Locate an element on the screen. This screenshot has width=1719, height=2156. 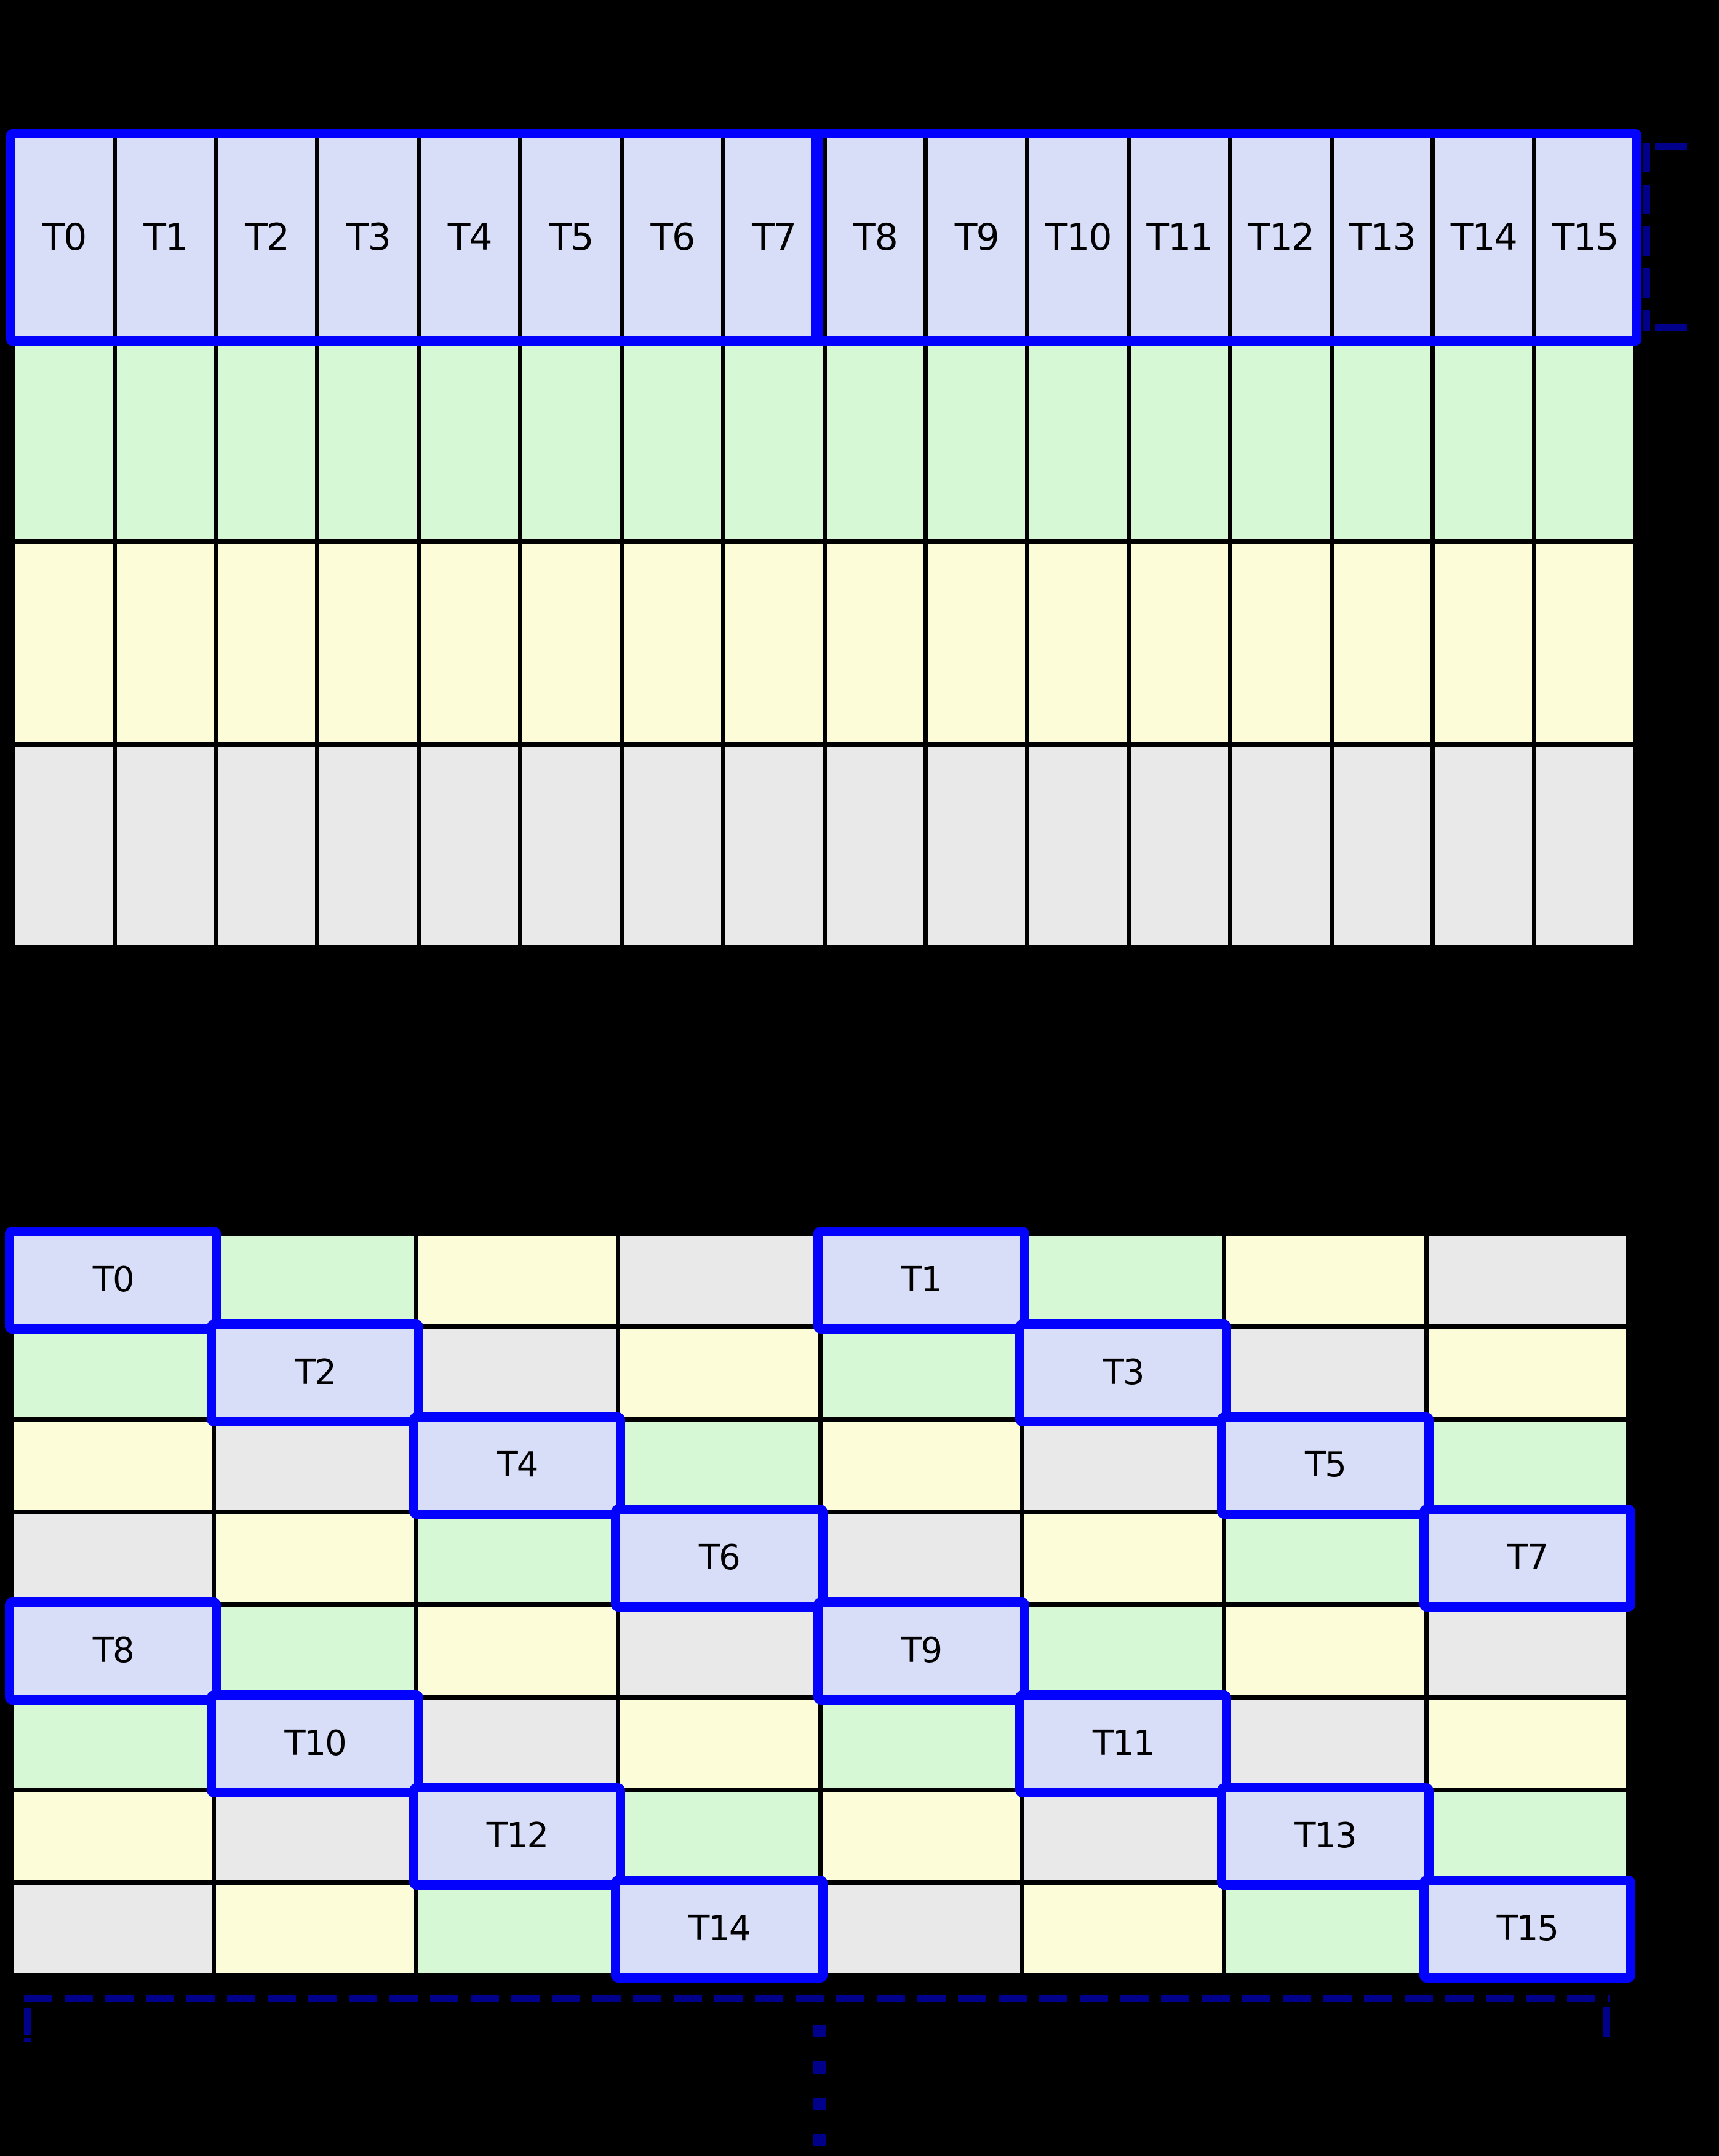
thread-cell-T6: T6 is located at coordinates (719, 1558).